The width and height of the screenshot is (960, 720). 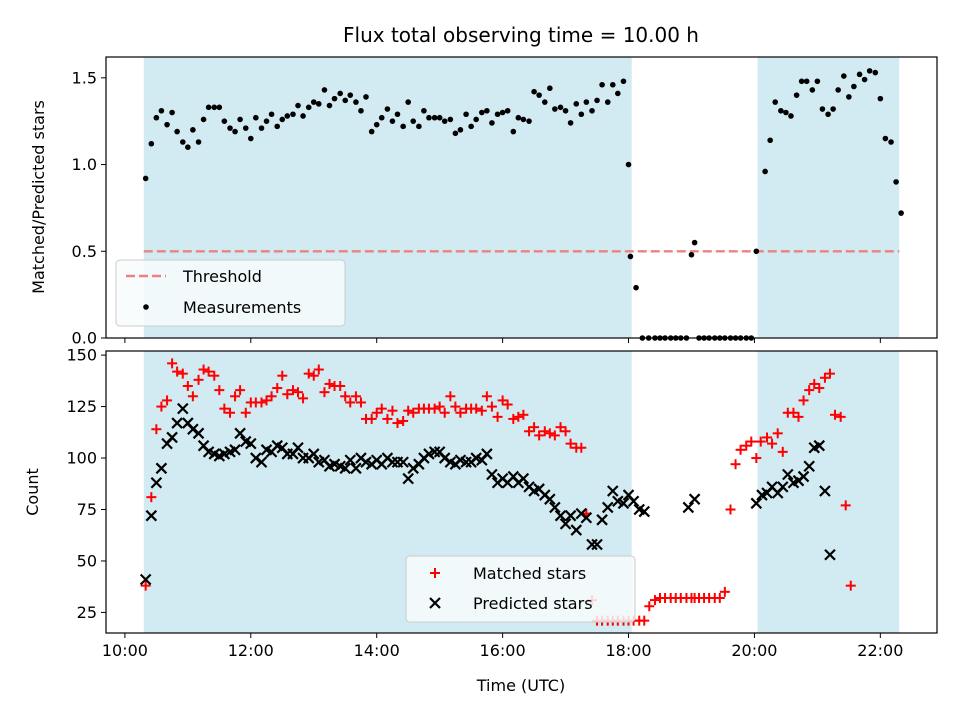 I want to click on x-tick-label: 14:00, so click(x=377, y=650).